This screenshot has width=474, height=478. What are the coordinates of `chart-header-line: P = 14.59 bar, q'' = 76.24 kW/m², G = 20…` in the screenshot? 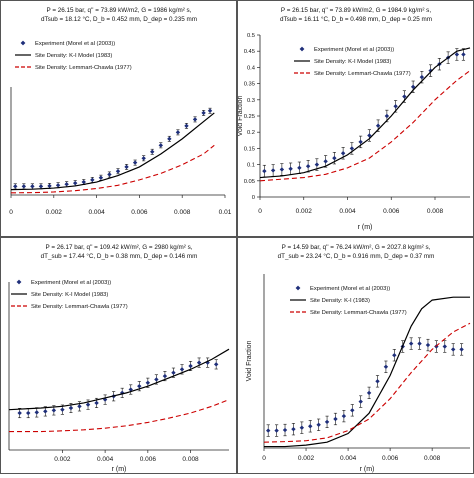 It's located at (356, 247).